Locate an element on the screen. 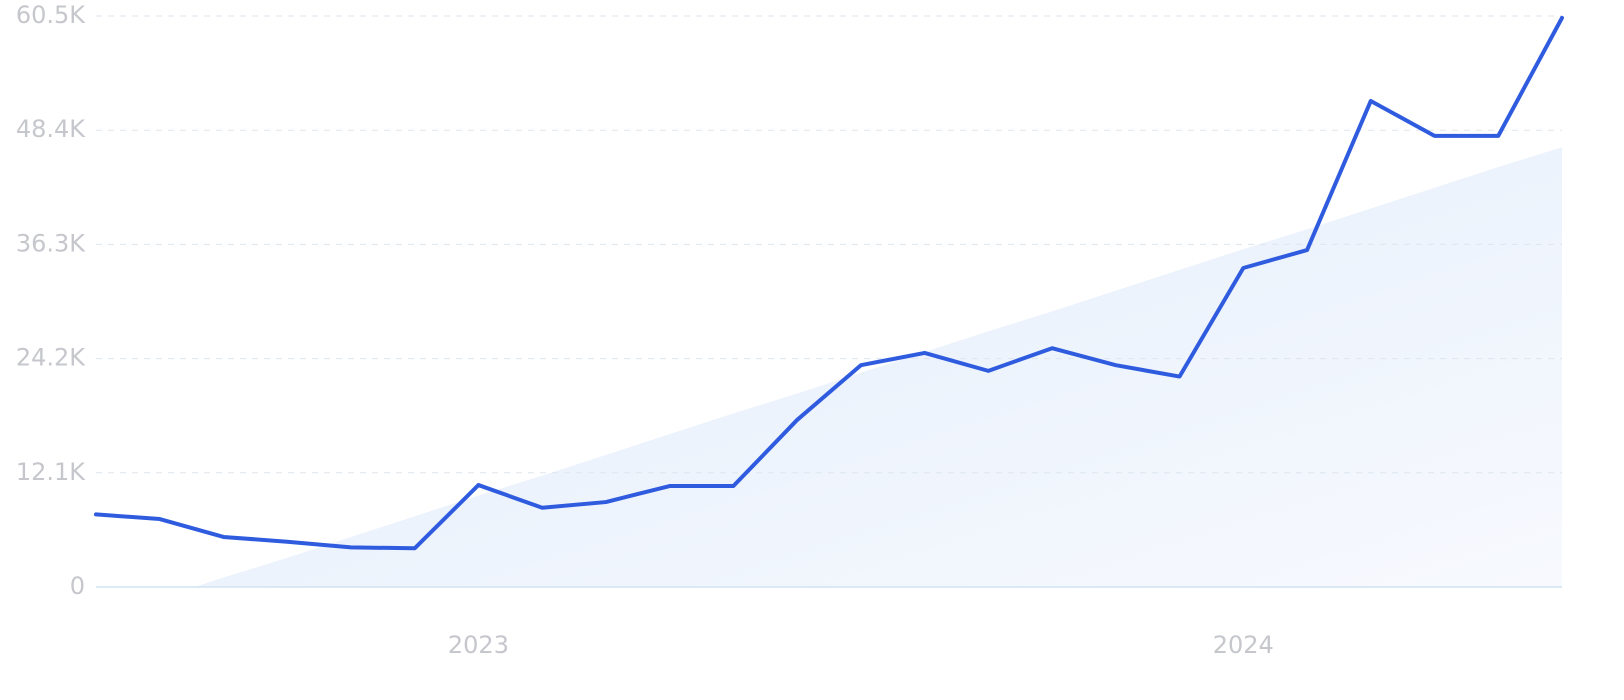 The image size is (1624, 700). y-tick-label: 48.4K is located at coordinates (51, 129).